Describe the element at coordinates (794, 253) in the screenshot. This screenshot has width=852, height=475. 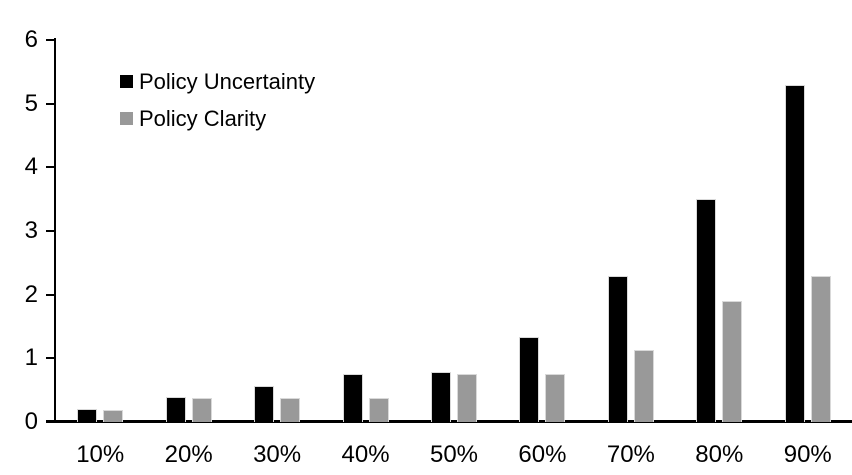
I see `bar-policy-uncertainty-90pct` at that location.